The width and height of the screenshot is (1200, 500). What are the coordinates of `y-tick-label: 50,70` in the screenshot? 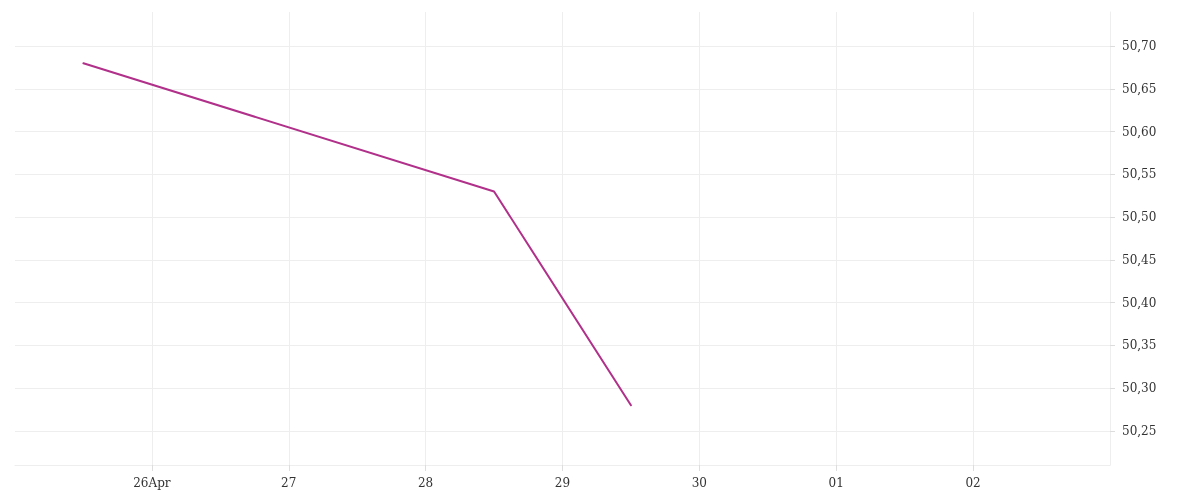 It's located at (1139, 46).